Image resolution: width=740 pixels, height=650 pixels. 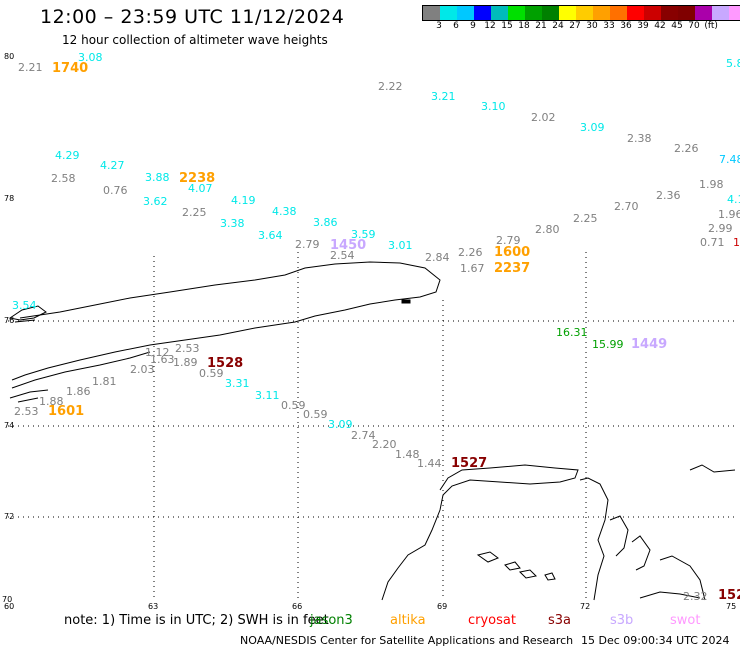 What do you see at coordinates (66, 411) in the screenshot?
I see `pass-time-label: 1601` at bounding box center [66, 411].